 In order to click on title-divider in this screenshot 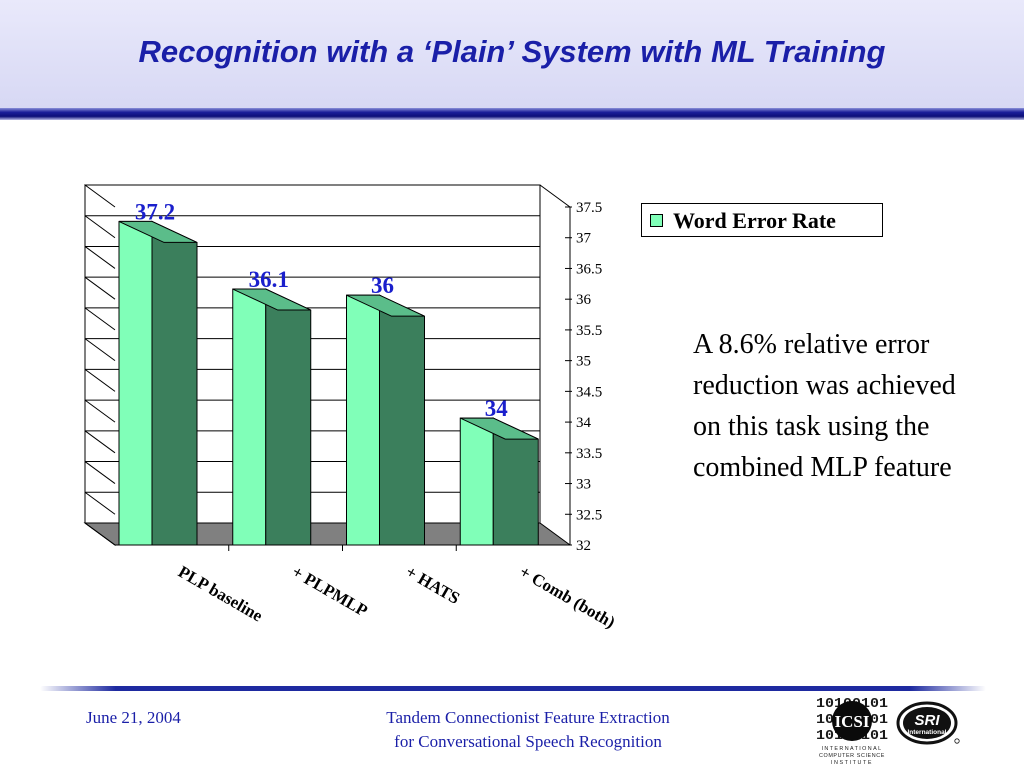, I will do `click(512, 114)`.